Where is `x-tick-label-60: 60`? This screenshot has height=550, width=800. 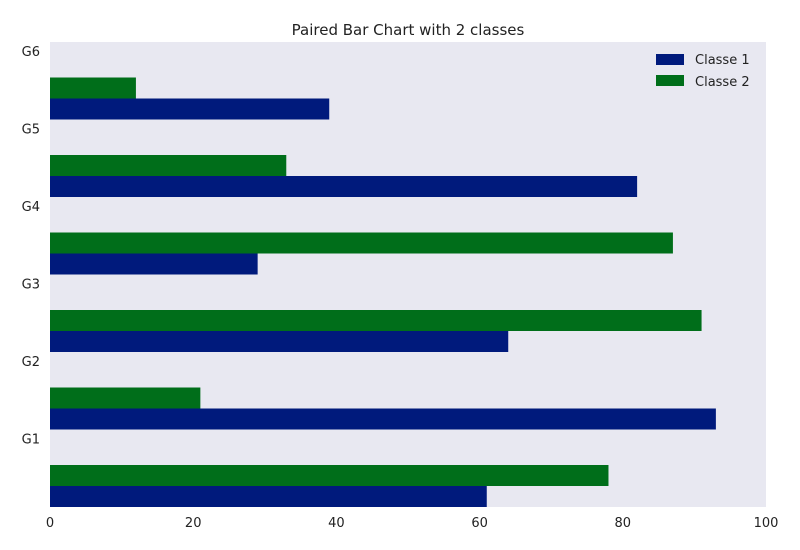 x-tick-label-60: 60 is located at coordinates (479, 523).